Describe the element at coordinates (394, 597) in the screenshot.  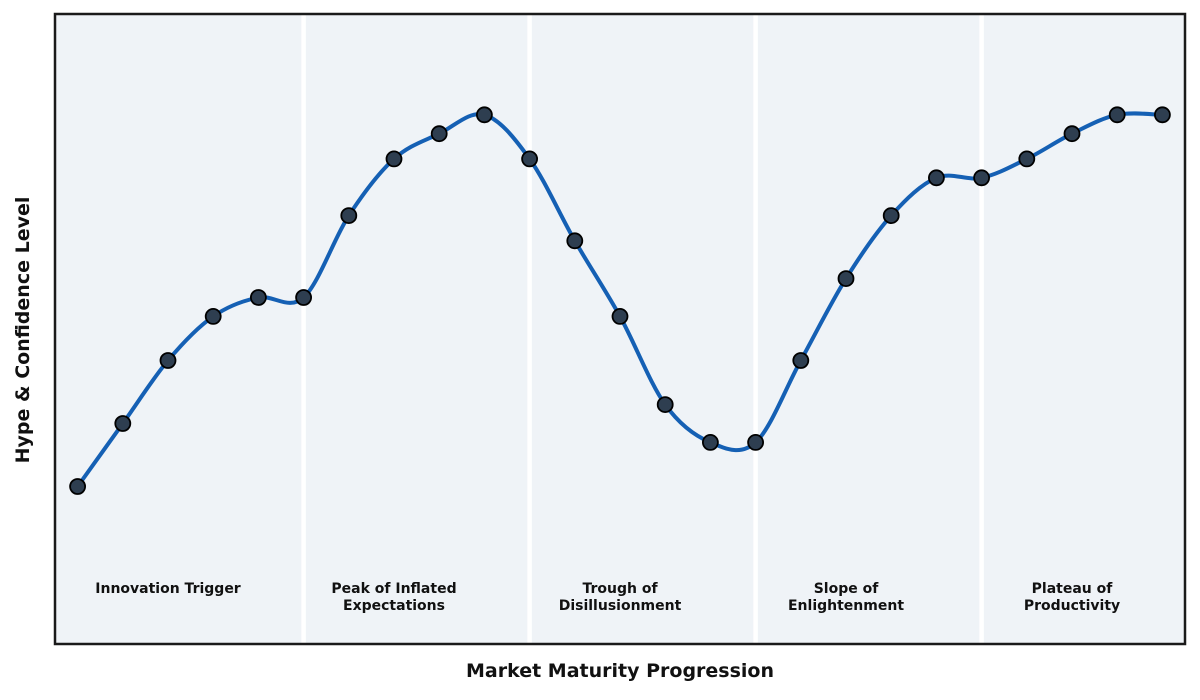
I see `phase-label-peak-of-inflated-expectations: Peak of Inflated Expectations` at that location.